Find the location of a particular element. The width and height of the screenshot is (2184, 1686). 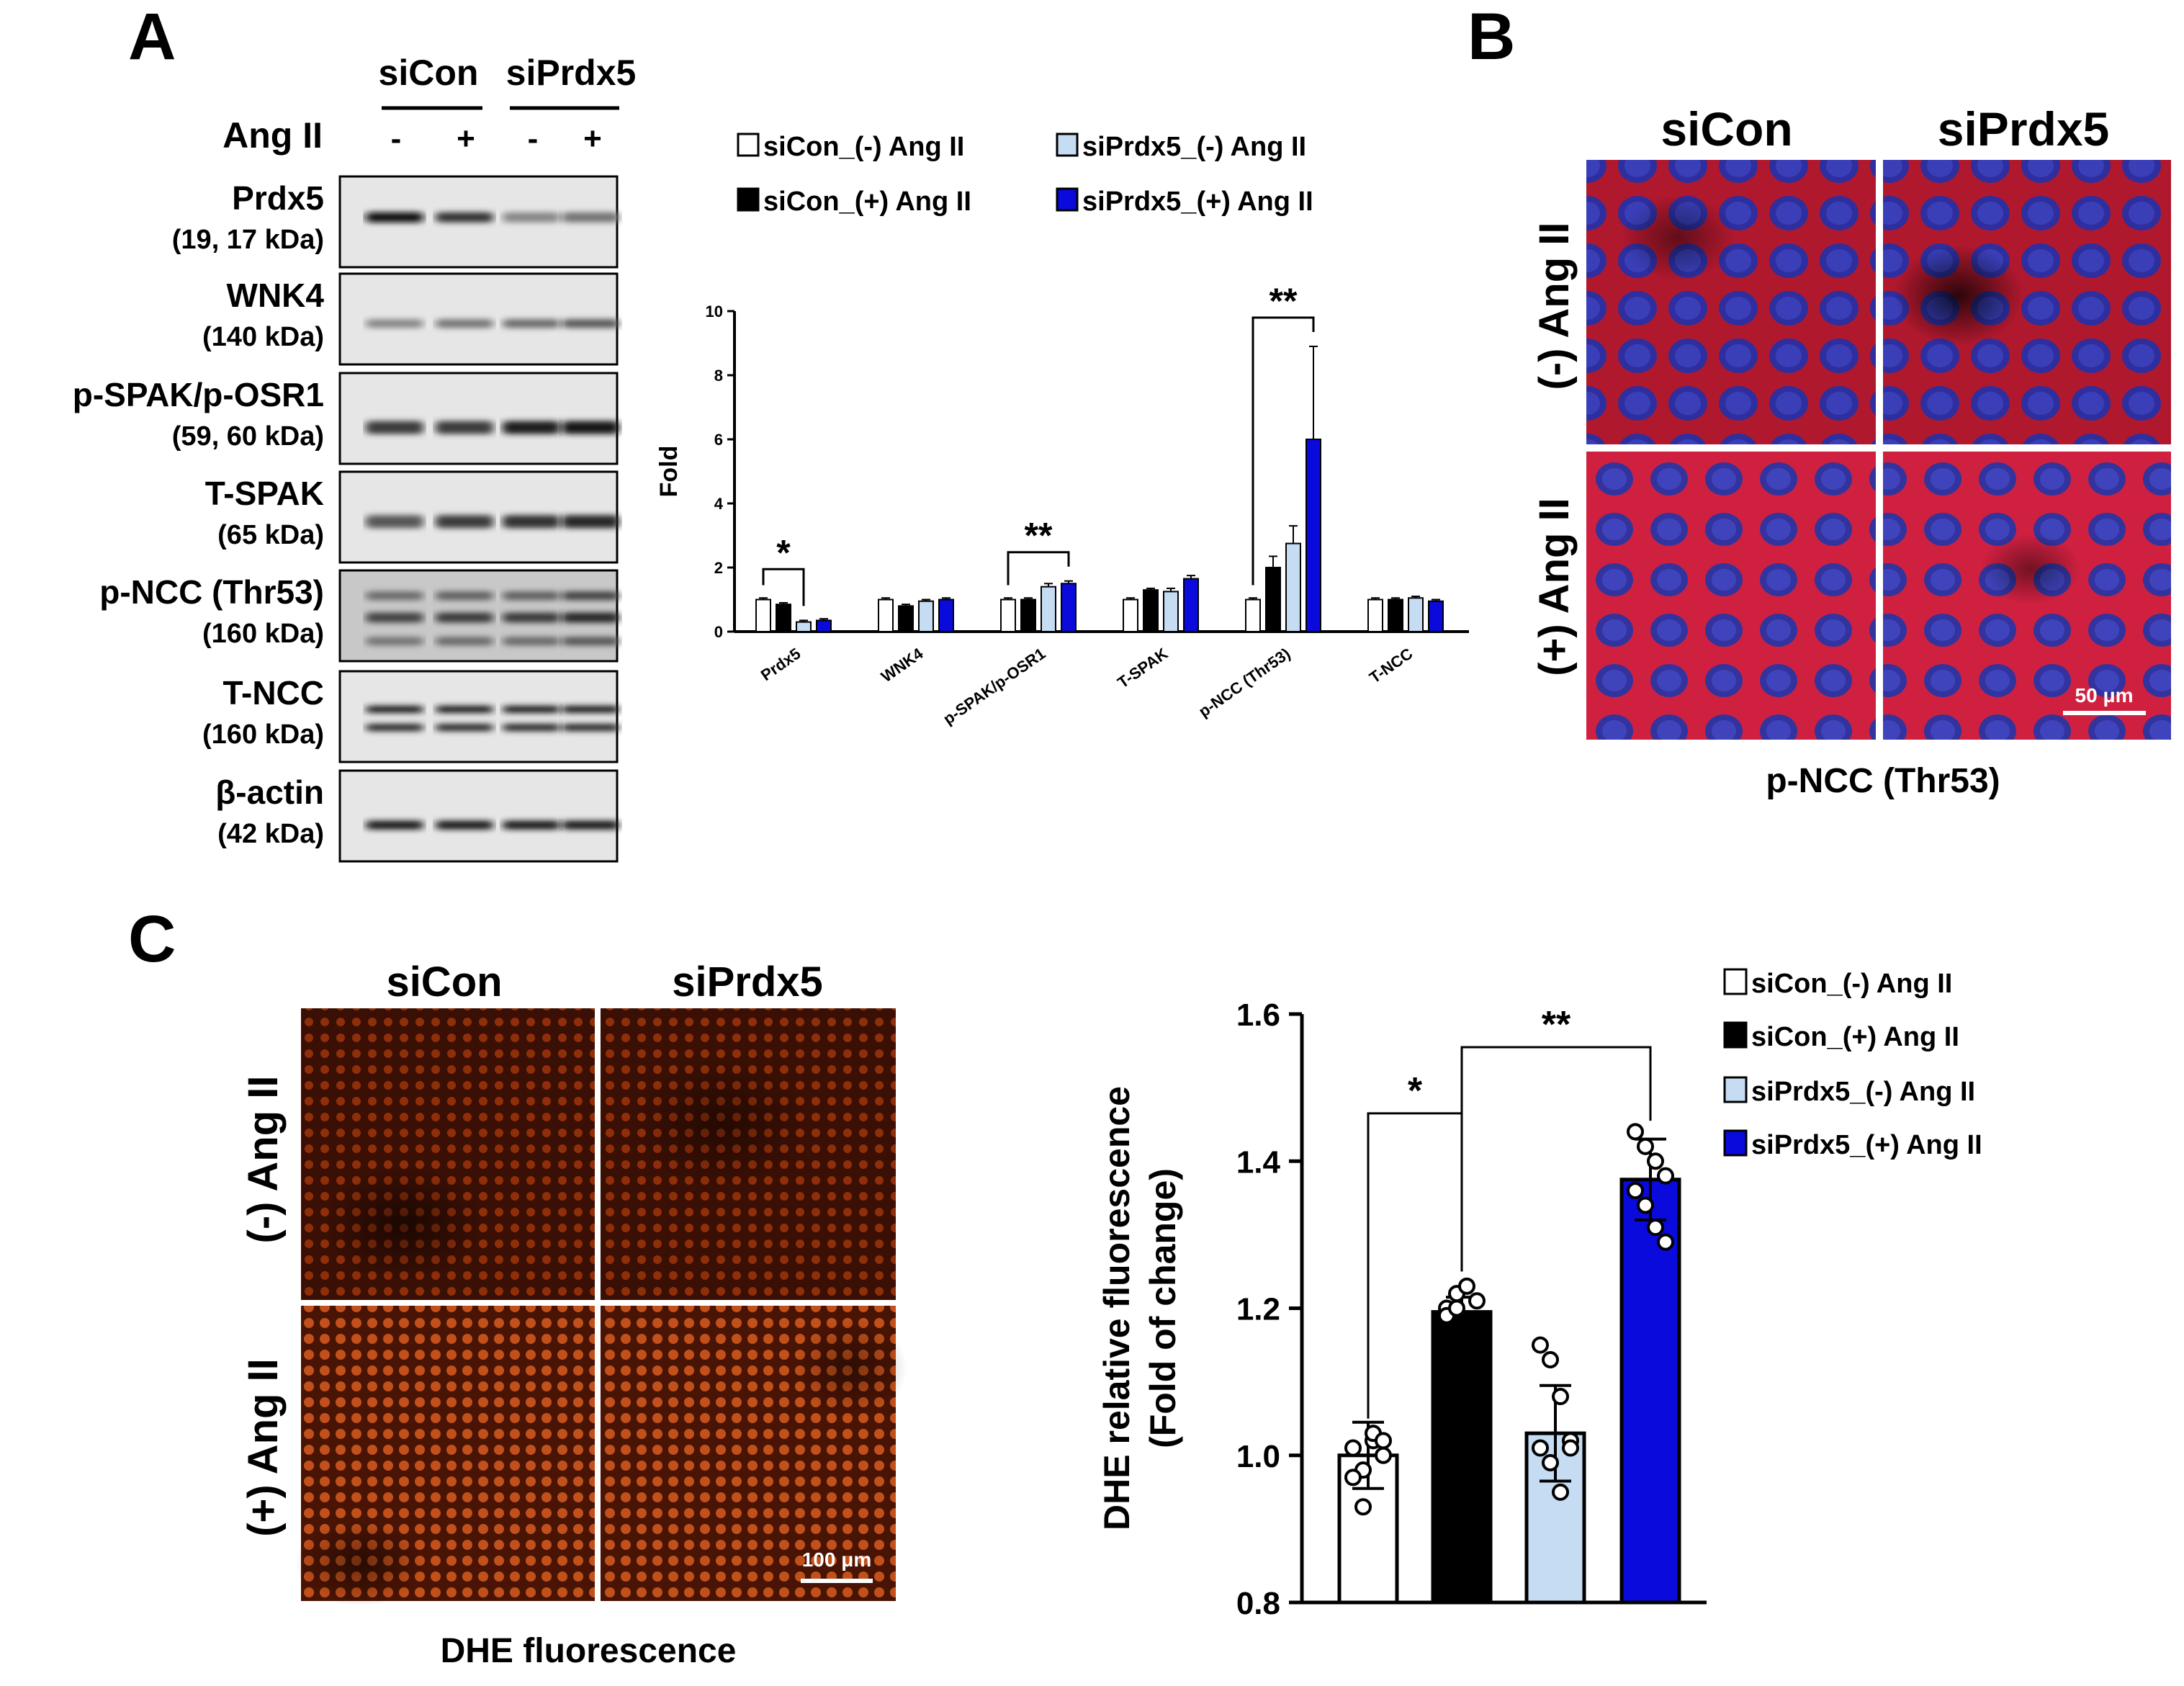

chart-a-category-label: T-SPAK is located at coordinates (1142, 668).